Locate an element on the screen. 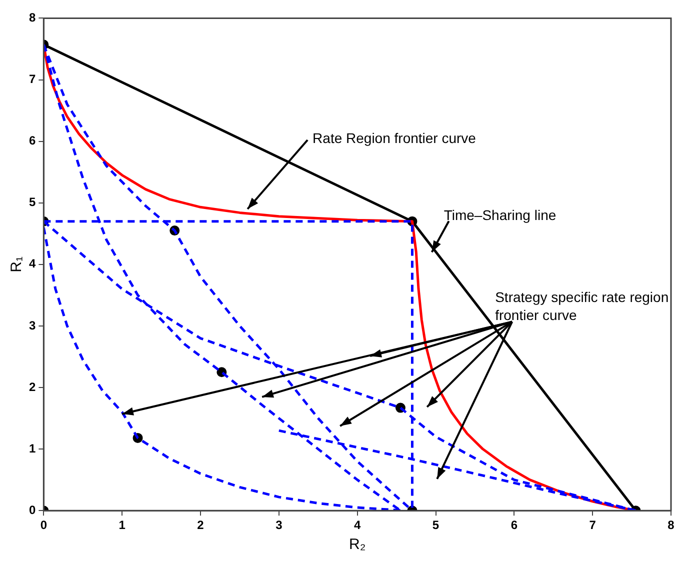 Image resolution: width=691 pixels, height=562 pixels. y-tick-label: 0 is located at coordinates (32, 509).